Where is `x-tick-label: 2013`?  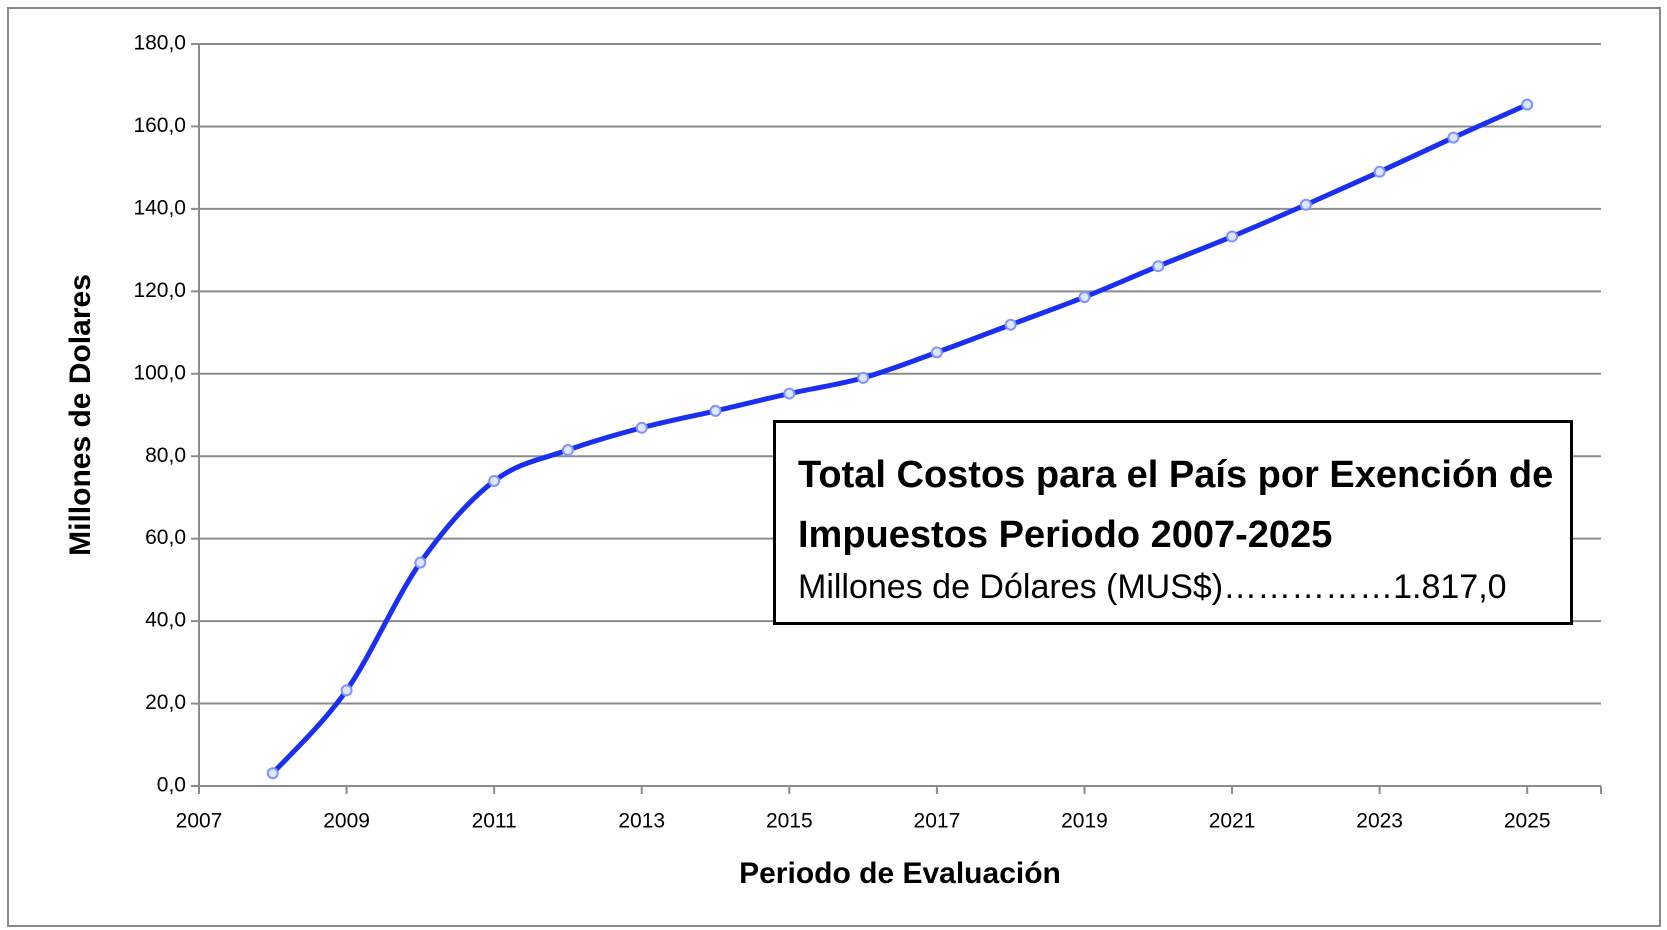
x-tick-label: 2013 is located at coordinates (641, 821).